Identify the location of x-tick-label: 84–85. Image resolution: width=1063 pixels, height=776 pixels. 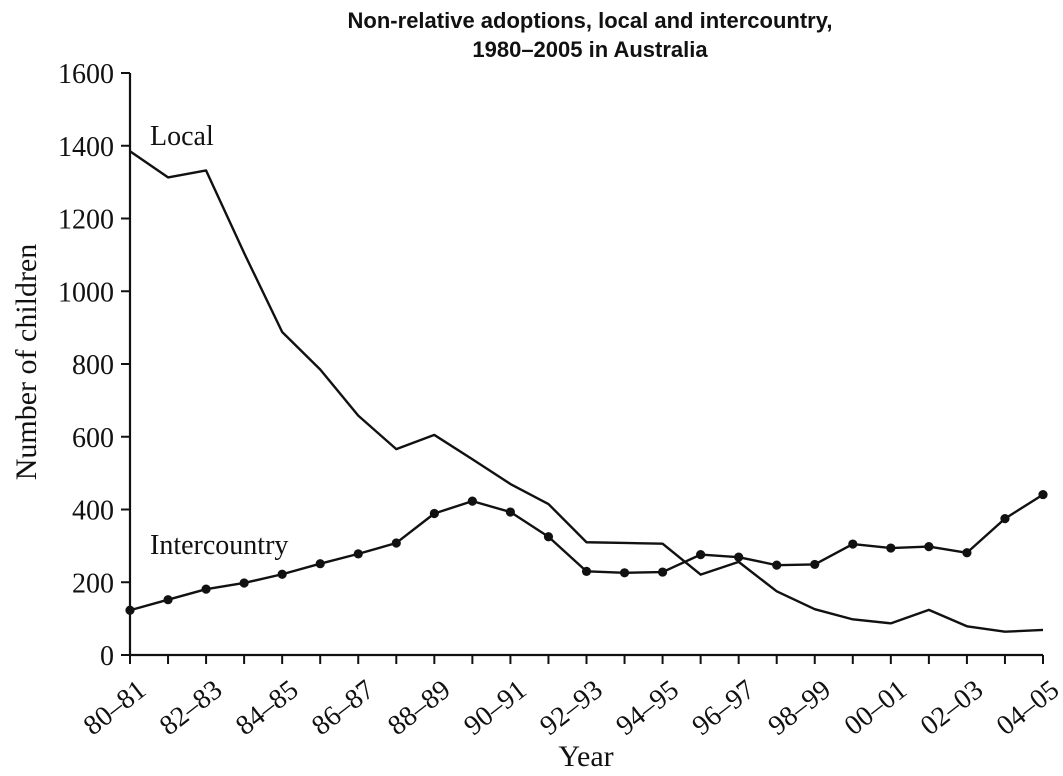
(267, 708).